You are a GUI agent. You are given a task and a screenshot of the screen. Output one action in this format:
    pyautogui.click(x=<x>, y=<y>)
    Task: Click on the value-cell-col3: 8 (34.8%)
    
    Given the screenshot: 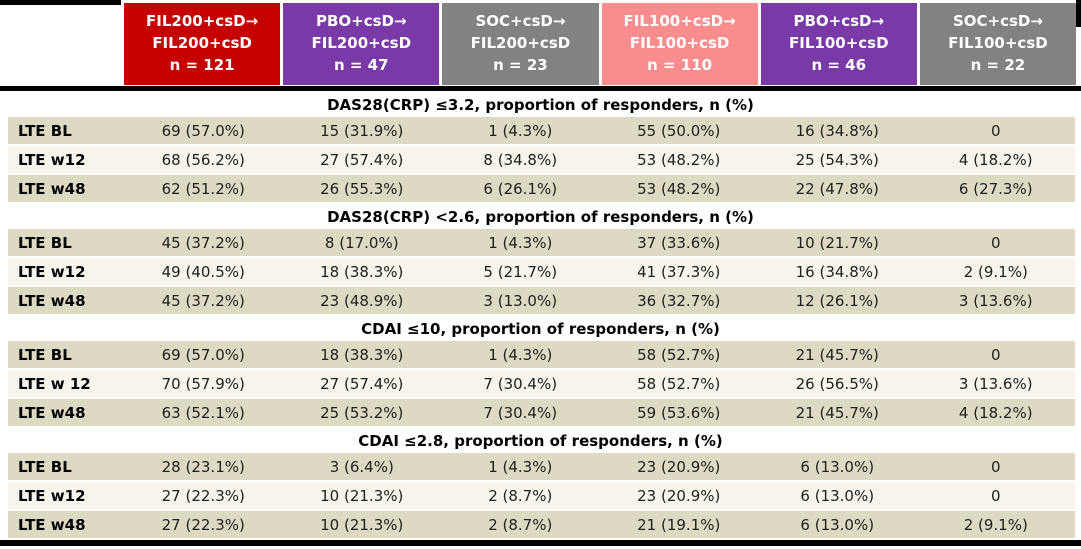 What is the action you would take?
    pyautogui.click(x=520, y=159)
    